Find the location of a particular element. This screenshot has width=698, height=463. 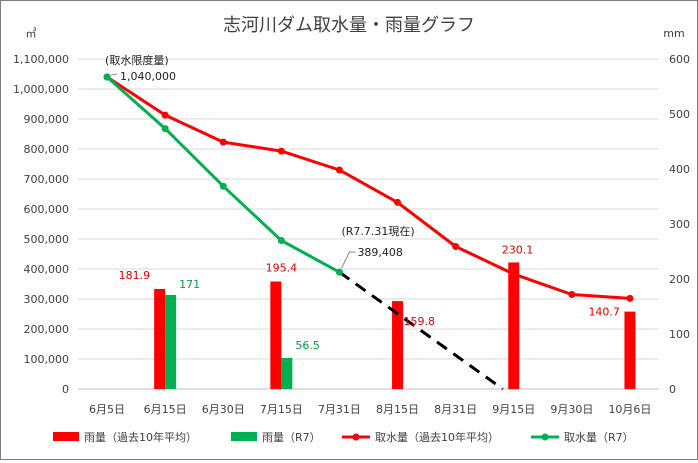

right-tick-label: 0 is located at coordinates (672, 389).